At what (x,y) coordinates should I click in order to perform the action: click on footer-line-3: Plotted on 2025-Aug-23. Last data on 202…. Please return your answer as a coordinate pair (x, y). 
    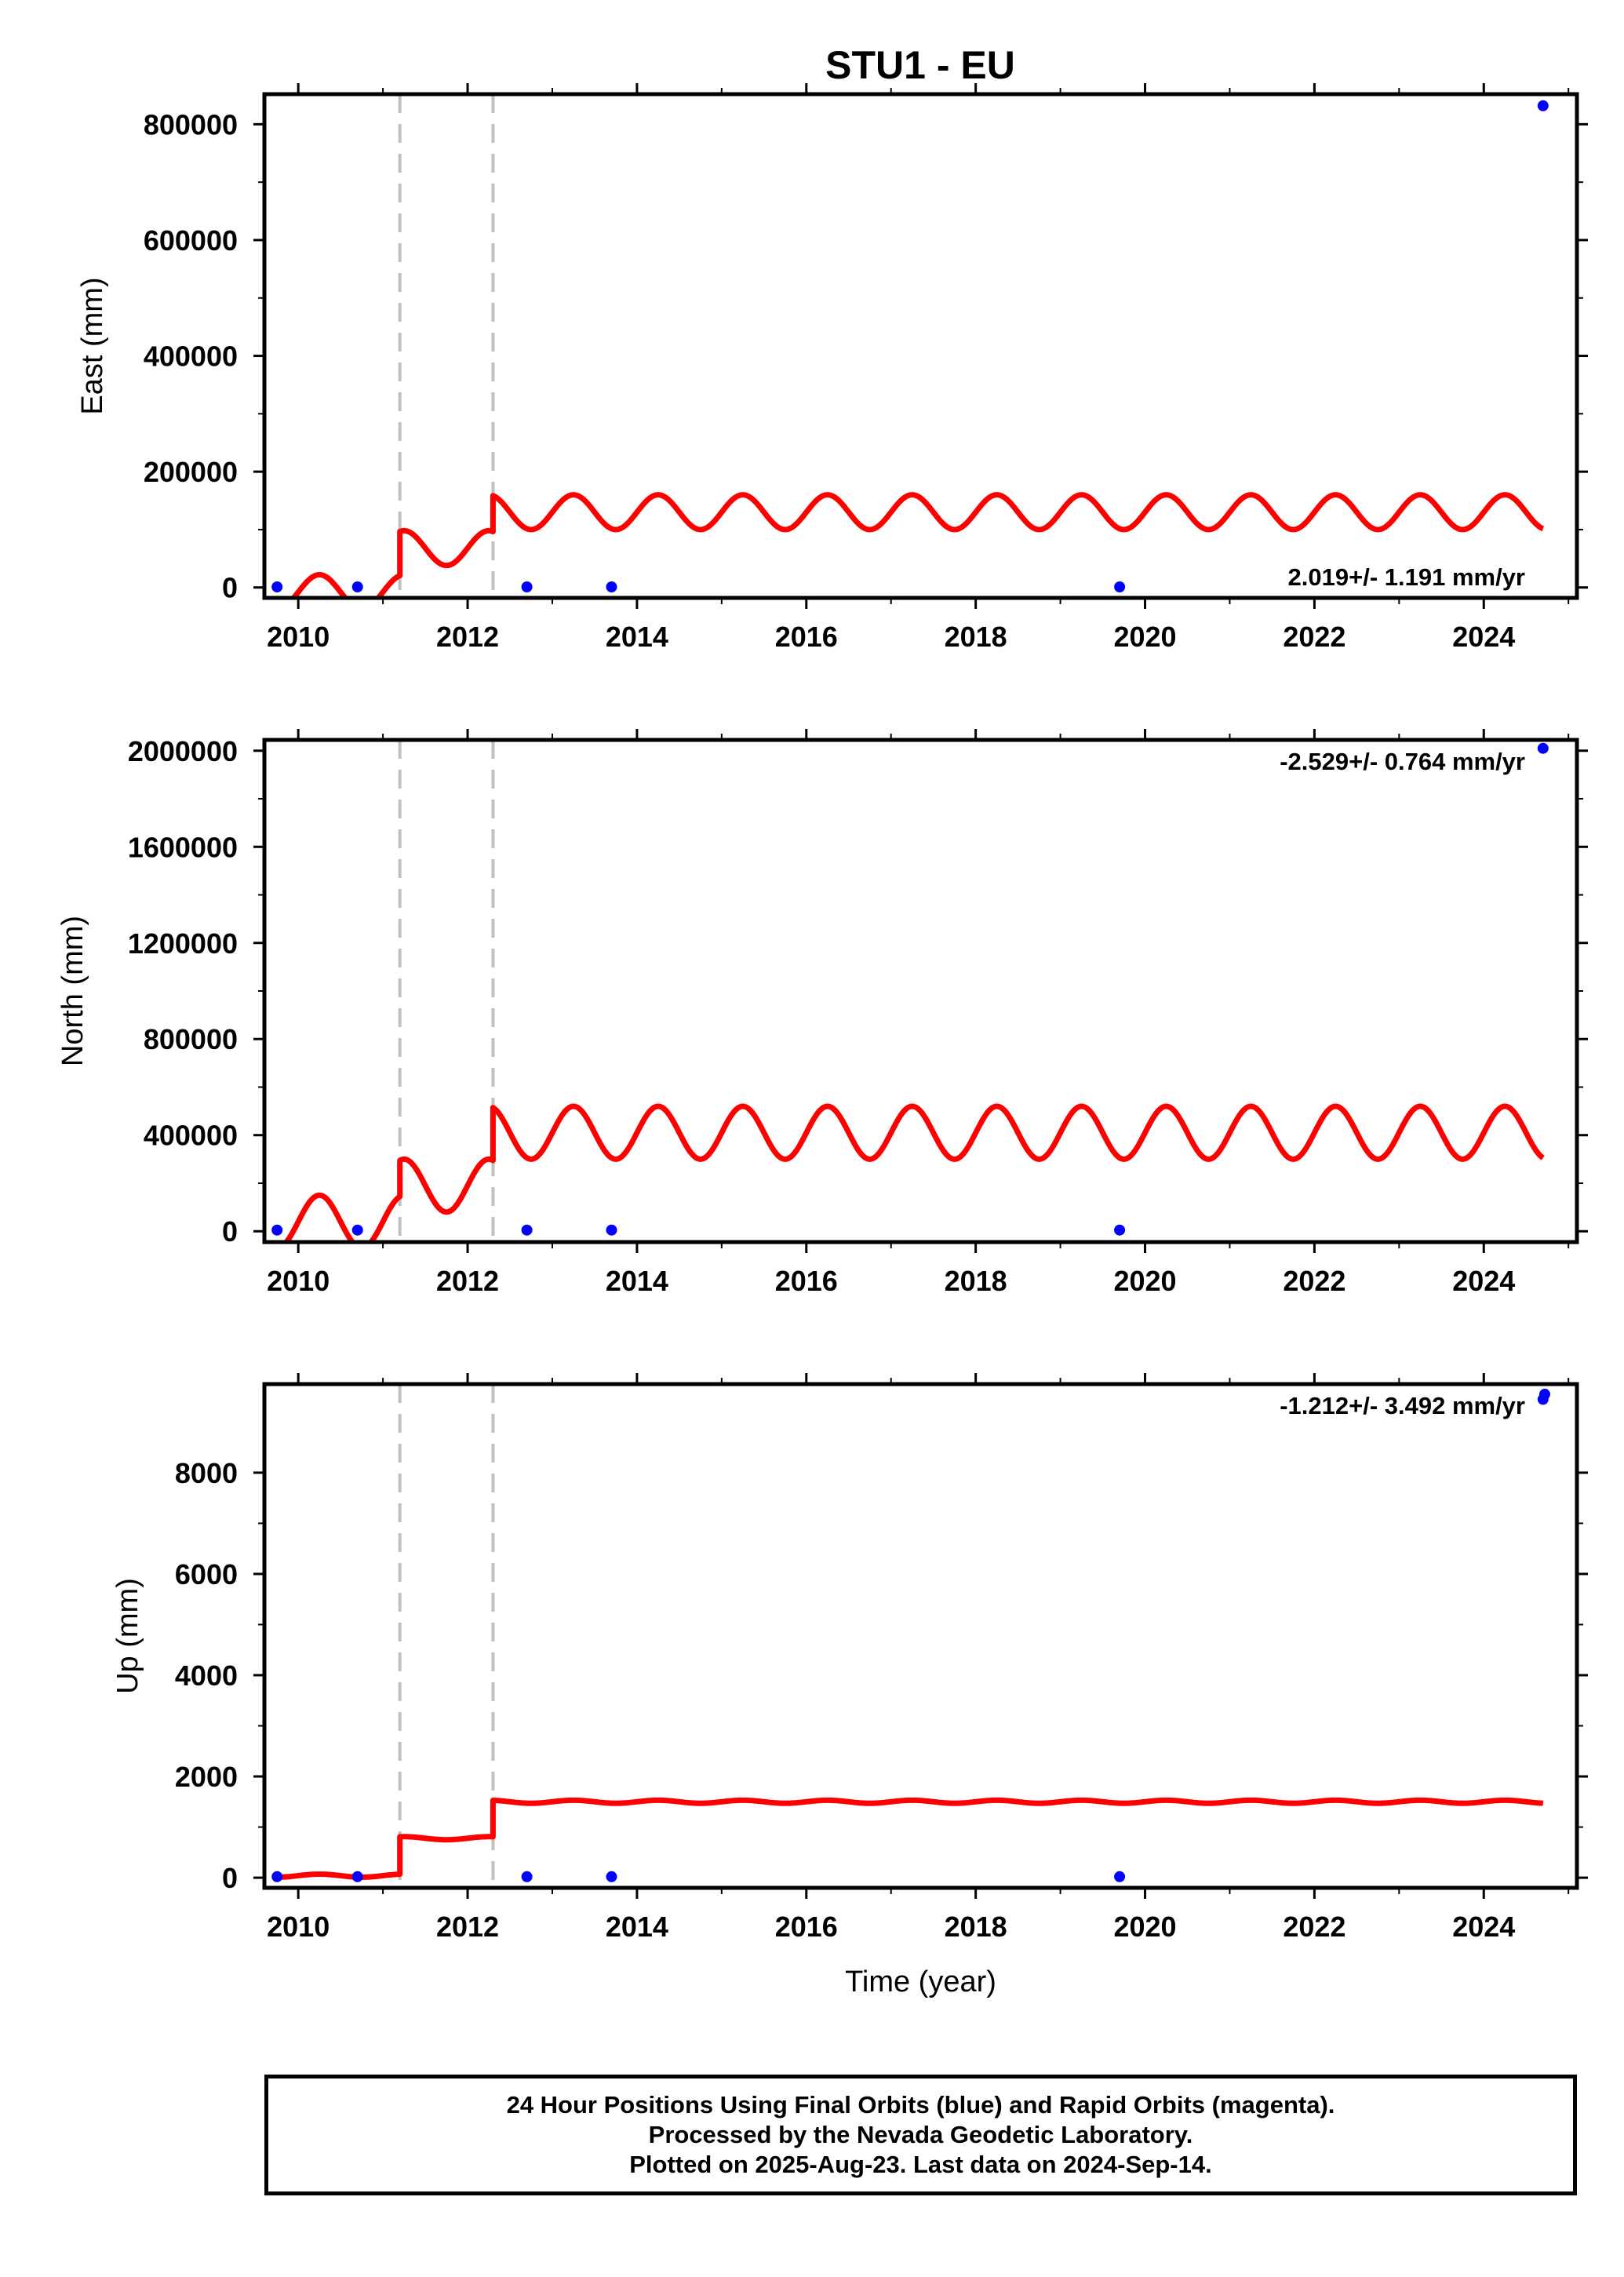
    Looking at the image, I should click on (920, 2164).